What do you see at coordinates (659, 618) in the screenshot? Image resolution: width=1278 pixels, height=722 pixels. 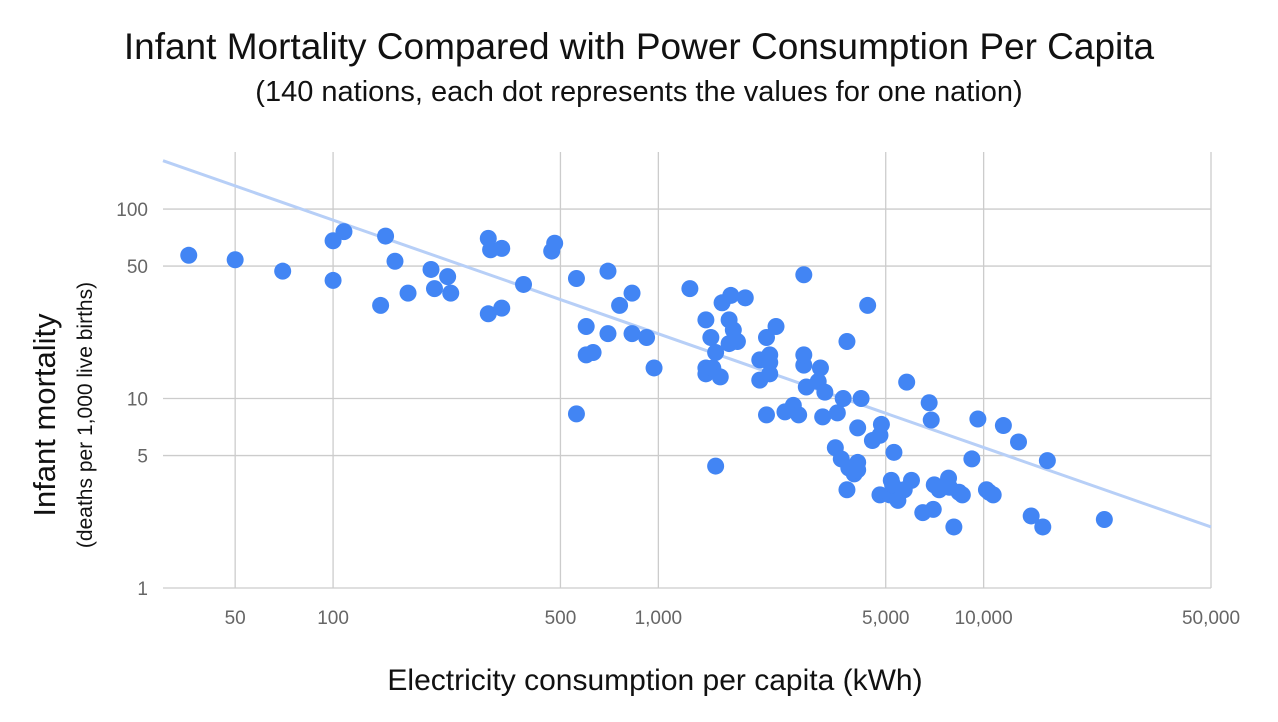 I see `x-tick-label: 1,000` at bounding box center [659, 618].